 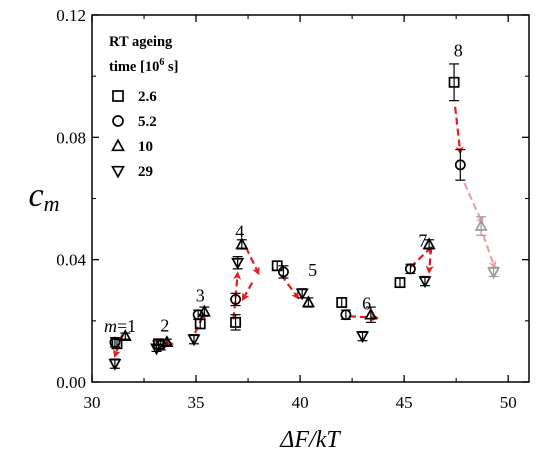 What do you see at coordinates (120, 326) in the screenshot?
I see `peak-label: m=1` at bounding box center [120, 326].